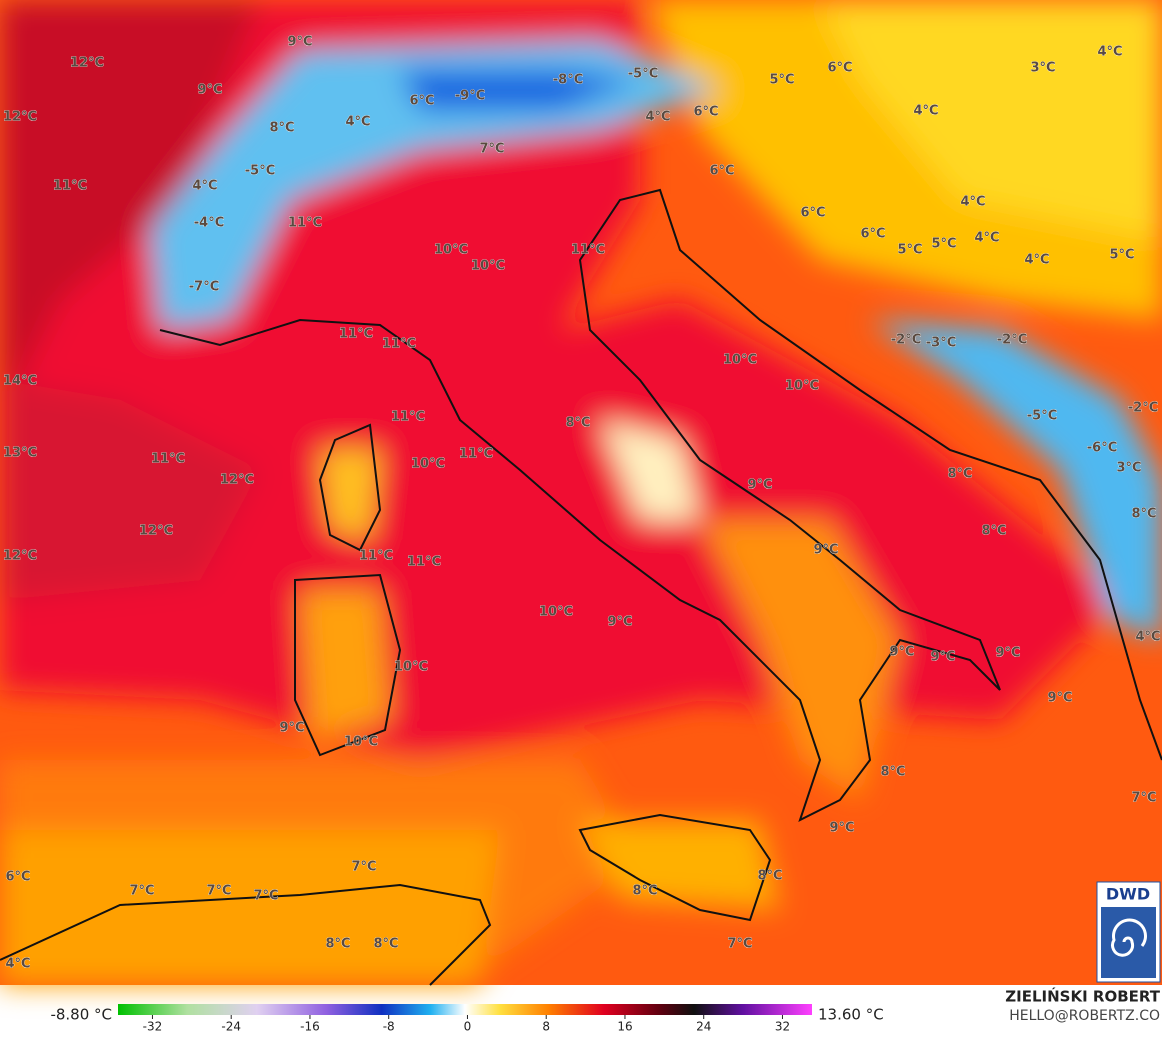 The width and height of the screenshot is (1162, 1039). I want to click on temperature-label: 14°C, so click(20, 381).